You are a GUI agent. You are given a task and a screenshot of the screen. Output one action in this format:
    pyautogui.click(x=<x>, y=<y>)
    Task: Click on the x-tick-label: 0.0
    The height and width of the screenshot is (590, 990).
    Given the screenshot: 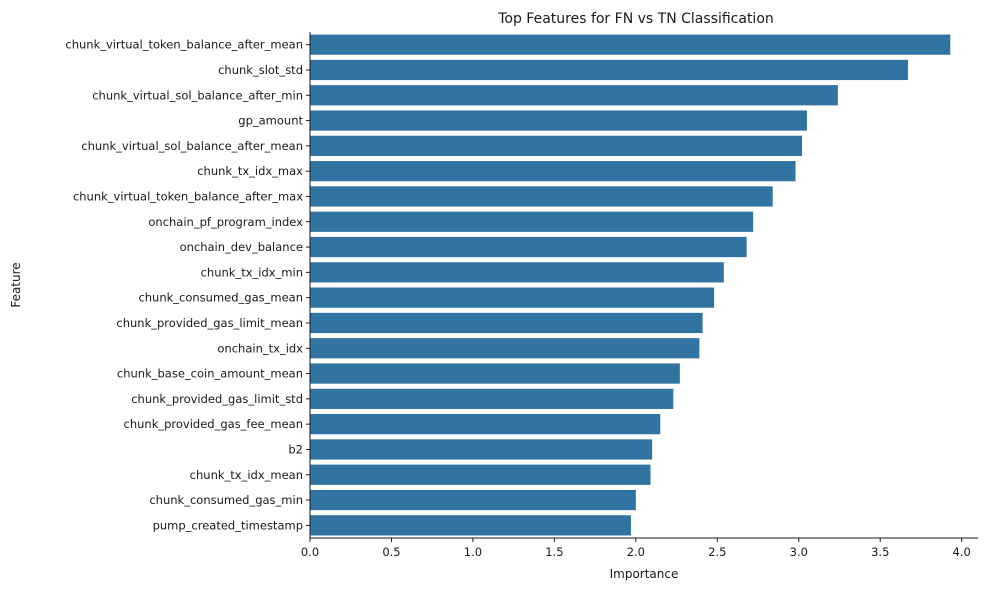 What is the action you would take?
    pyautogui.click(x=310, y=552)
    